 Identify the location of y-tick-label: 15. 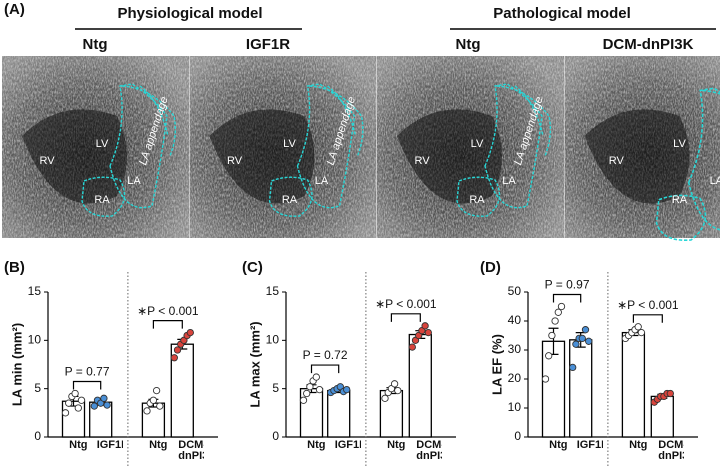
(273, 291).